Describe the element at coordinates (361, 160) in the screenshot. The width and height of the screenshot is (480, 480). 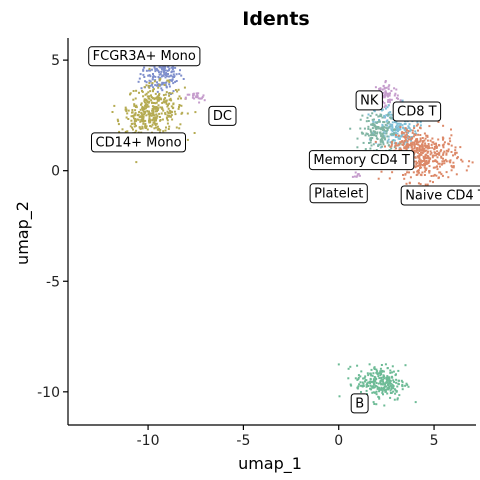
I see `cluster-label: Memory CD4 T` at that location.